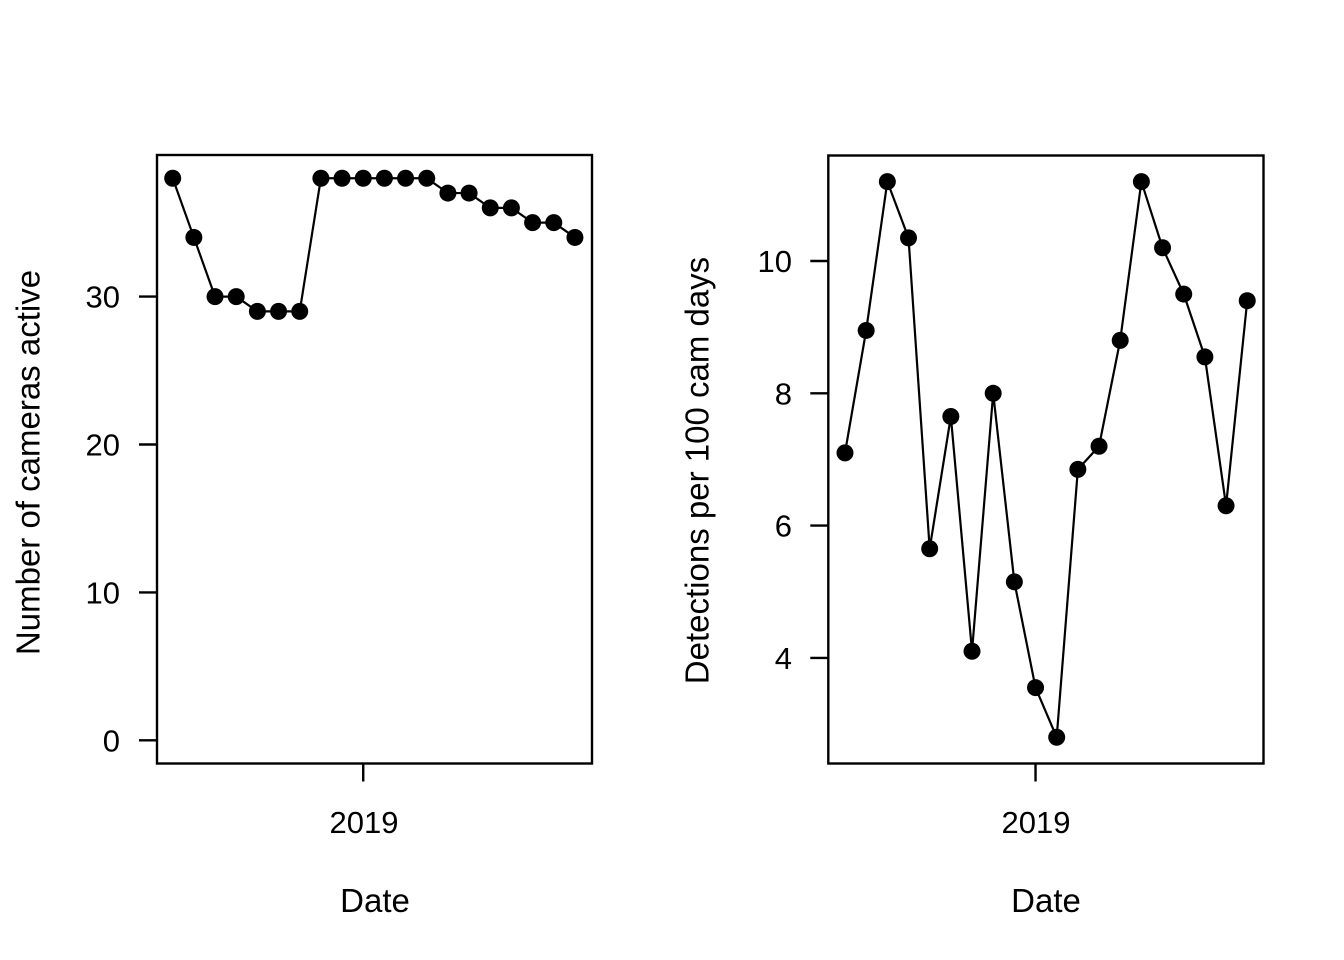 The width and height of the screenshot is (1344, 960). Describe the element at coordinates (1036, 822) in the screenshot. I see `right-panel-x-tick-label: 2019` at that location.